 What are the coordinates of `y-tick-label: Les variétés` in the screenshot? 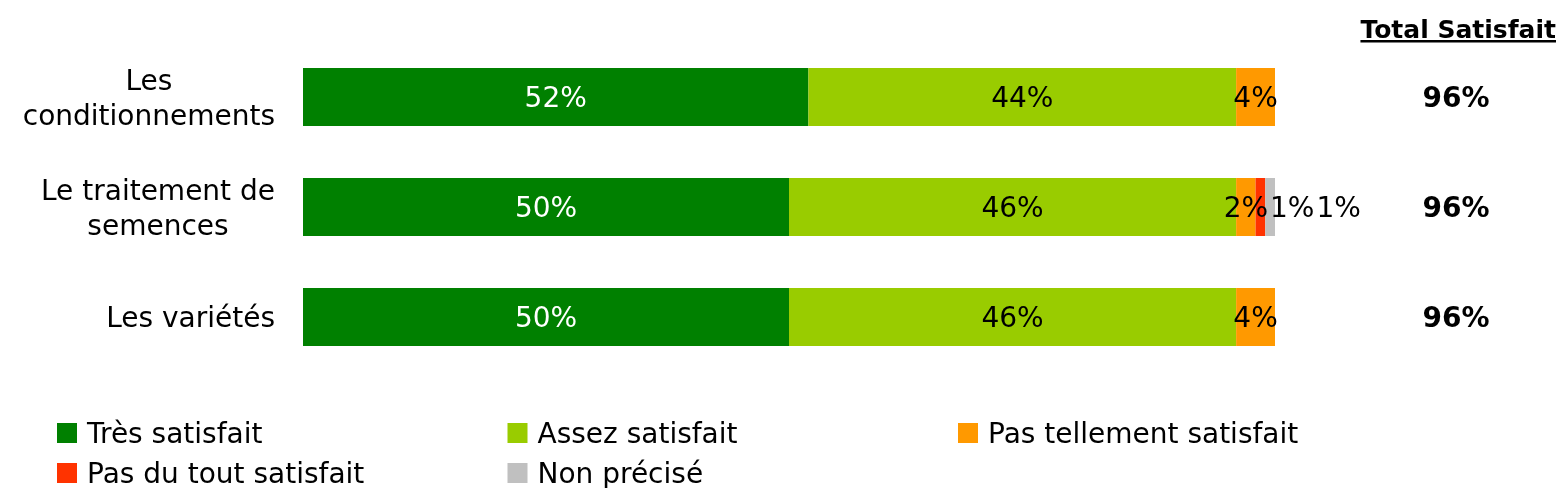 It's located at (191, 318).